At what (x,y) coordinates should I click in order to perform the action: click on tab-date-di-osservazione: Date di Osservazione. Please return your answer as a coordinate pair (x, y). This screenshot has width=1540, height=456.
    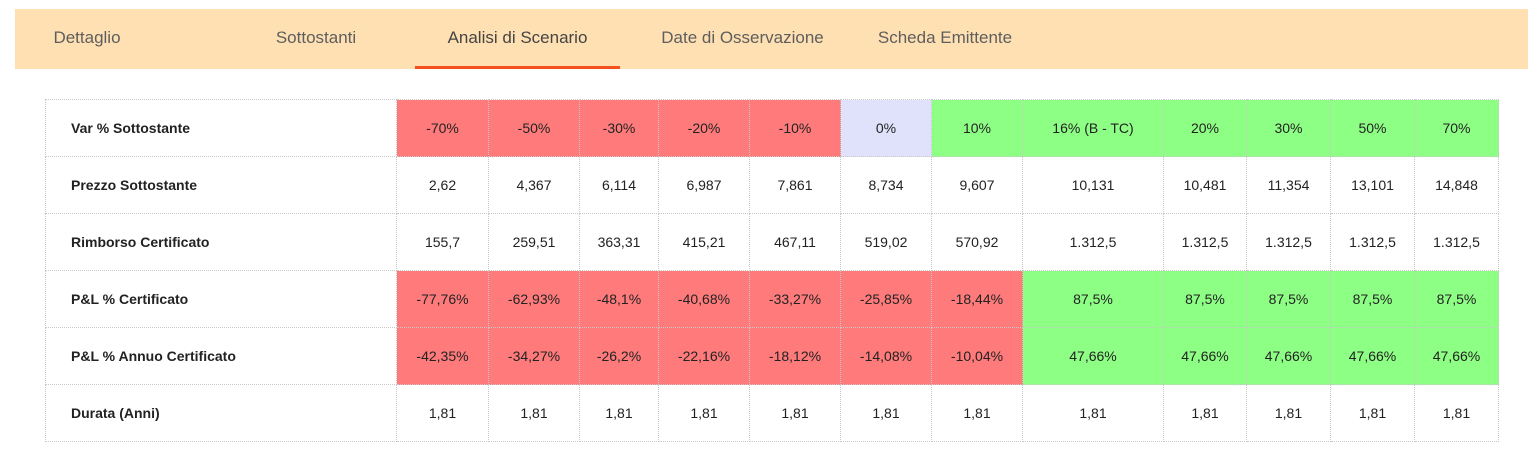
    Looking at the image, I should click on (742, 37).